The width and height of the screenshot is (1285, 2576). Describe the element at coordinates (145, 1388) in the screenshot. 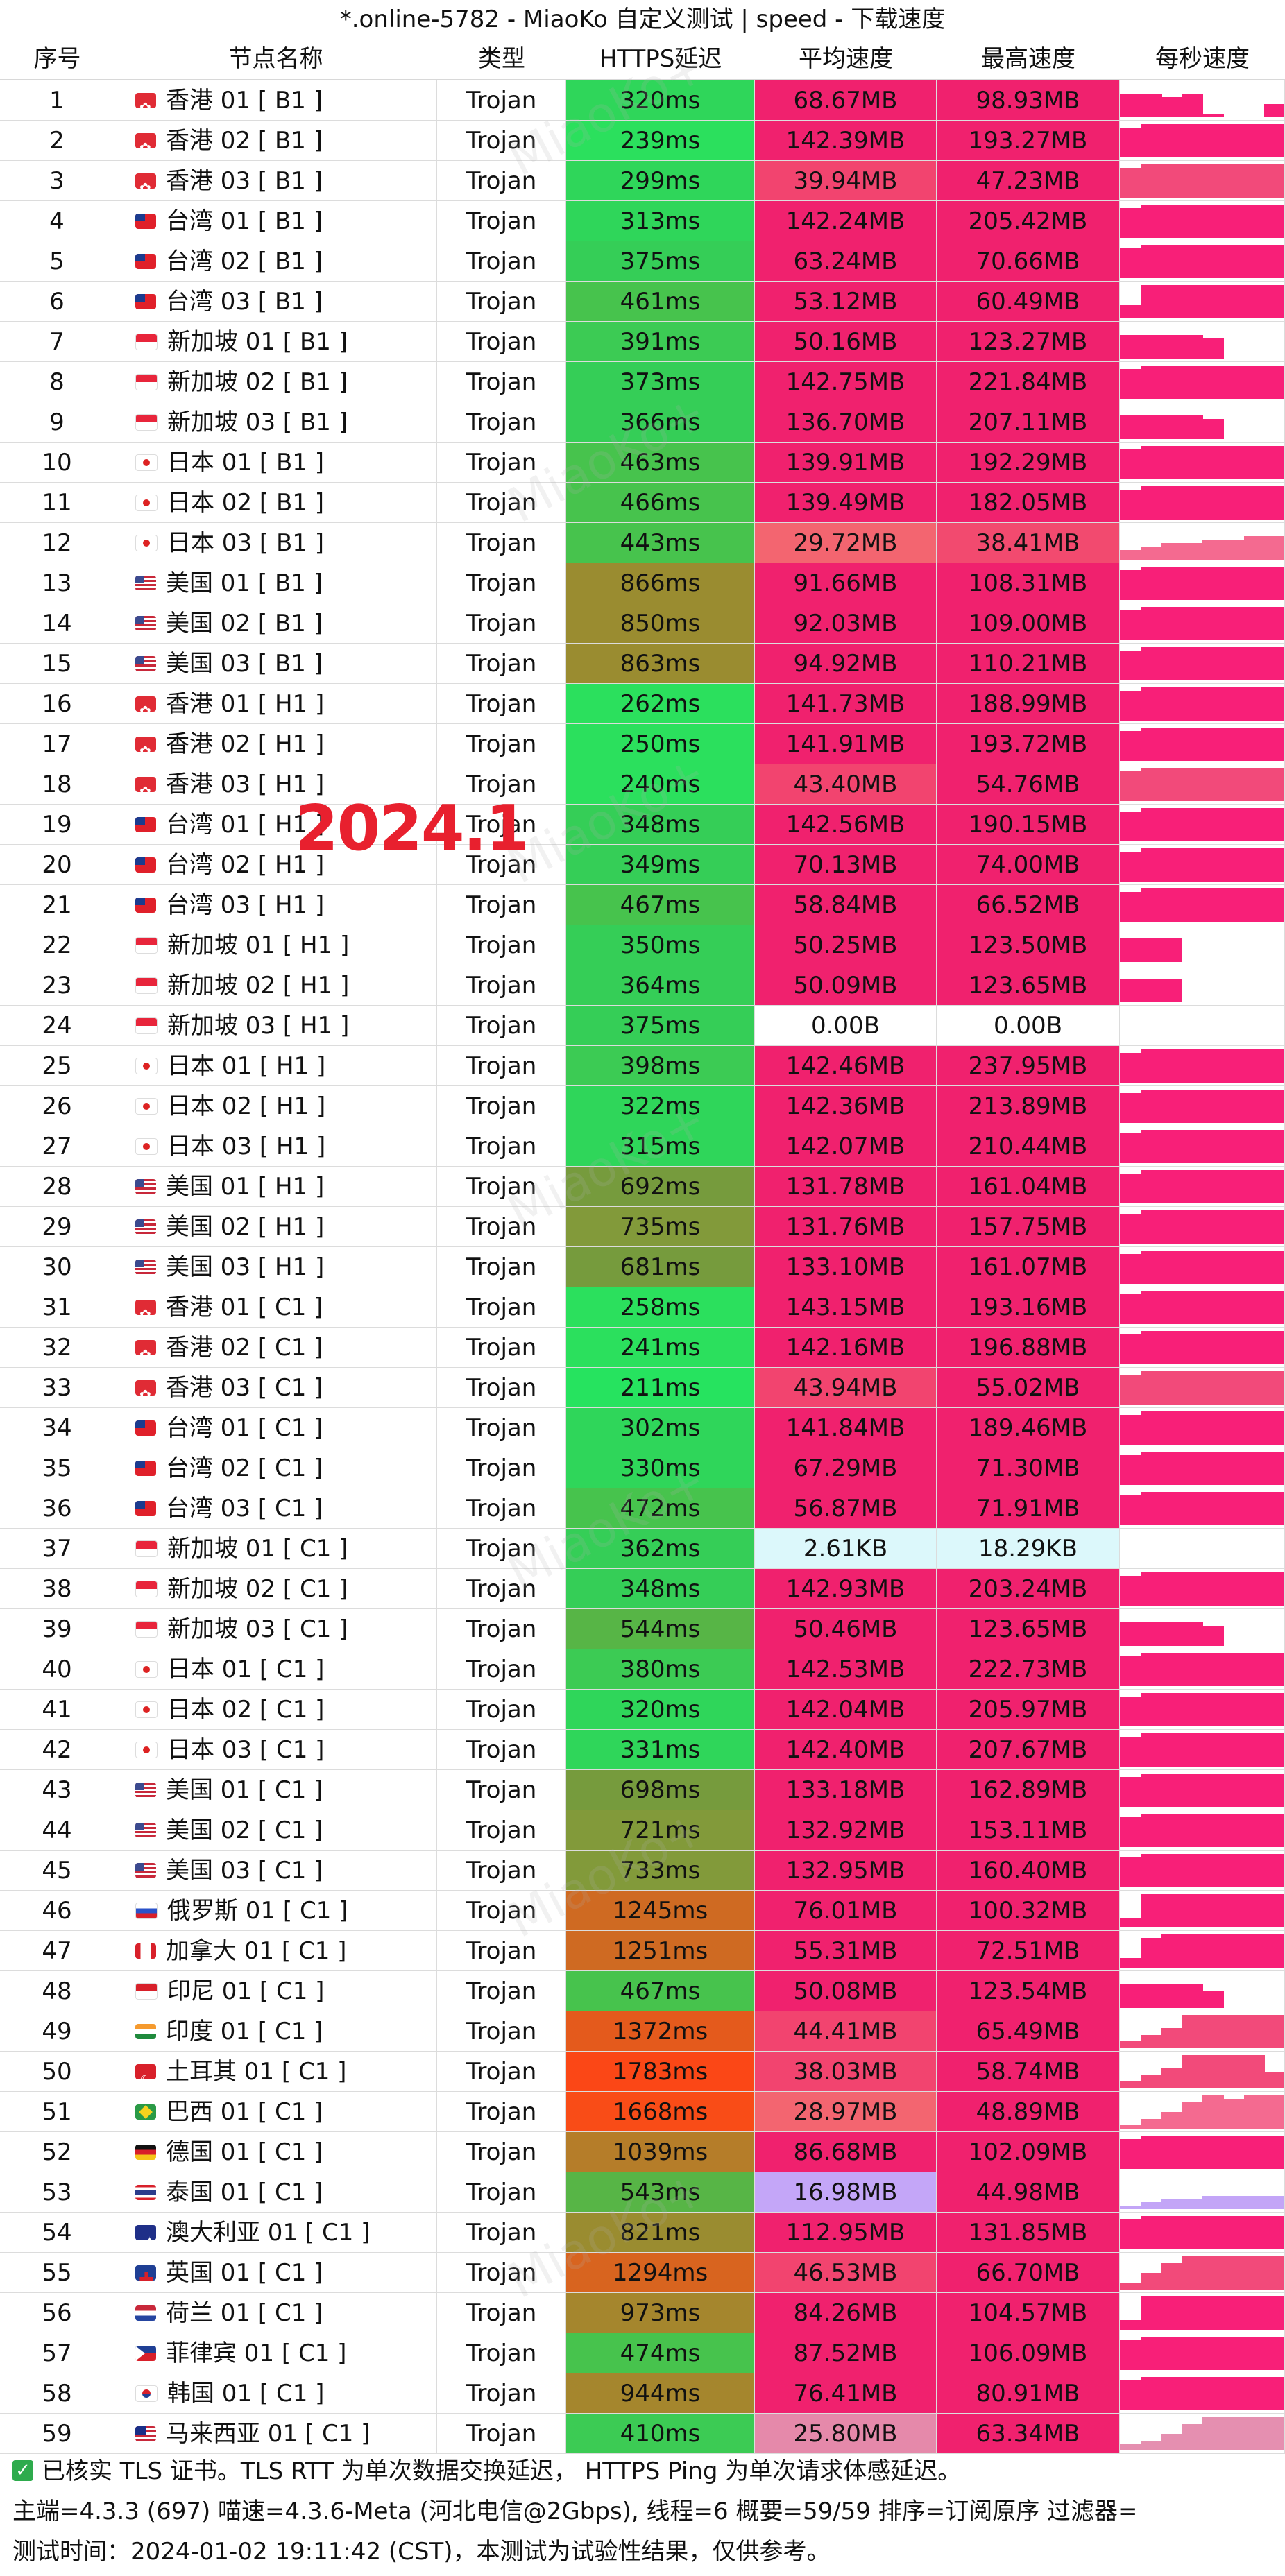

I see `hk-flag-icon` at that location.